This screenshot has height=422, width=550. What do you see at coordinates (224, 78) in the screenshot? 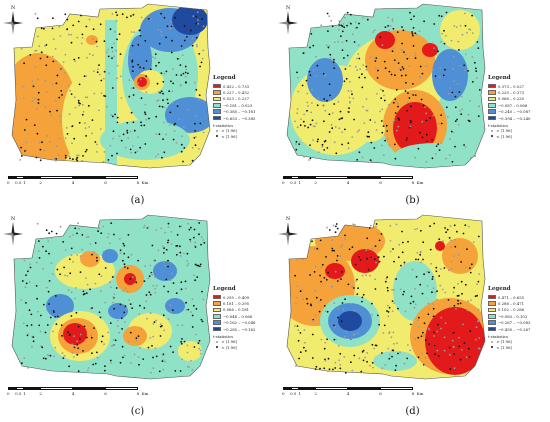
I see `legend-title: Legend` at bounding box center [224, 78].